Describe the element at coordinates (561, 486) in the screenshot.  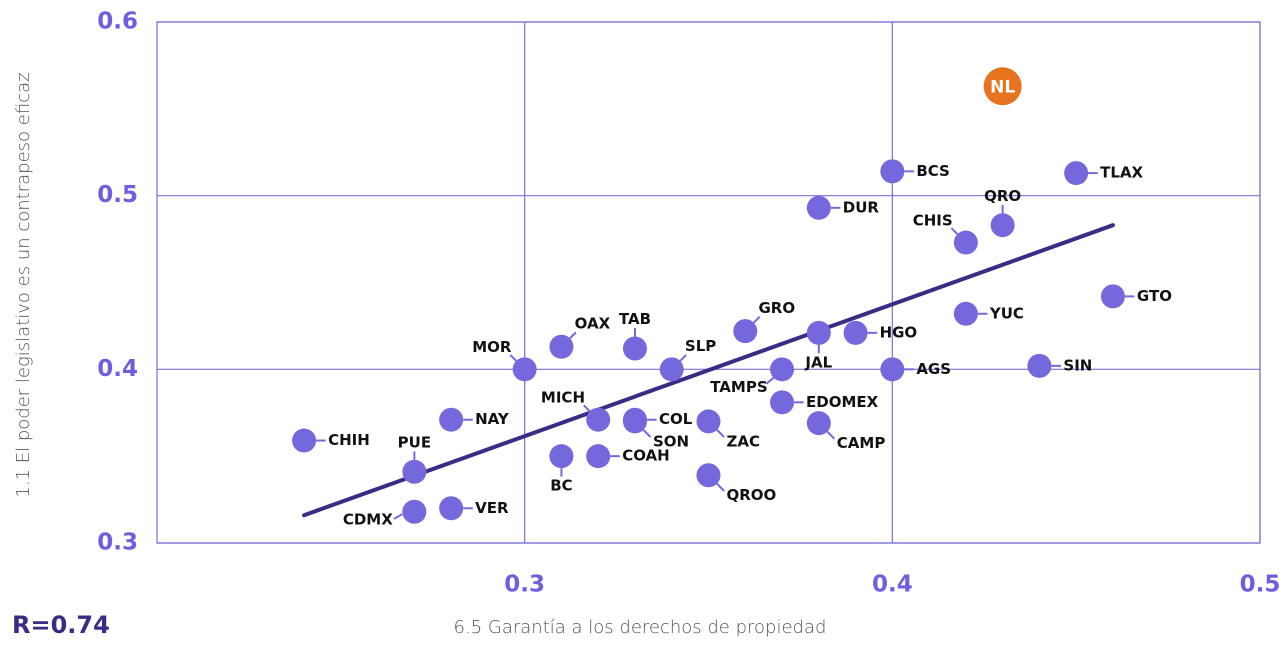
I see `point-label: BC` at that location.